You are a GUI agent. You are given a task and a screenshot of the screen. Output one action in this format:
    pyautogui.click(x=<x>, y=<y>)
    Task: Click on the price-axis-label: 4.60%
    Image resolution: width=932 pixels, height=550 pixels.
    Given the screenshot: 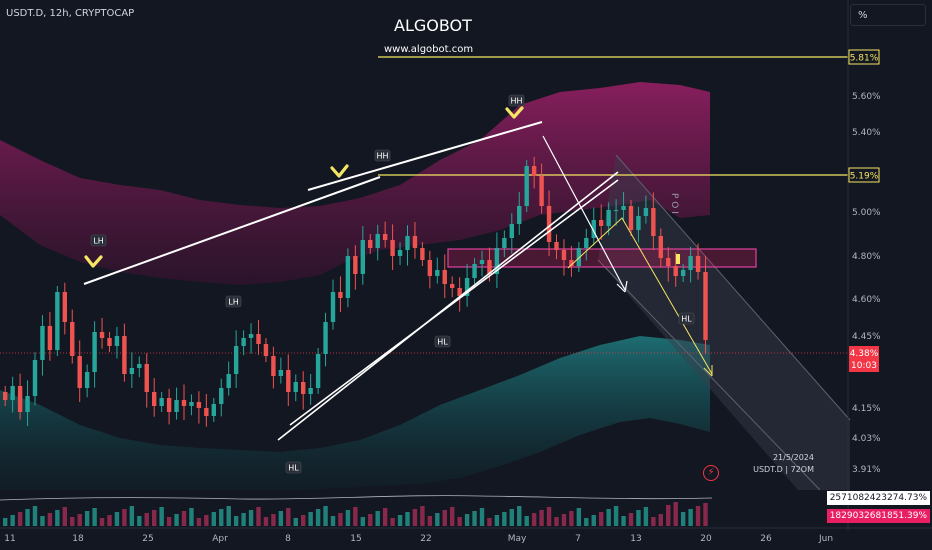 What is the action you would take?
    pyautogui.click(x=866, y=300)
    